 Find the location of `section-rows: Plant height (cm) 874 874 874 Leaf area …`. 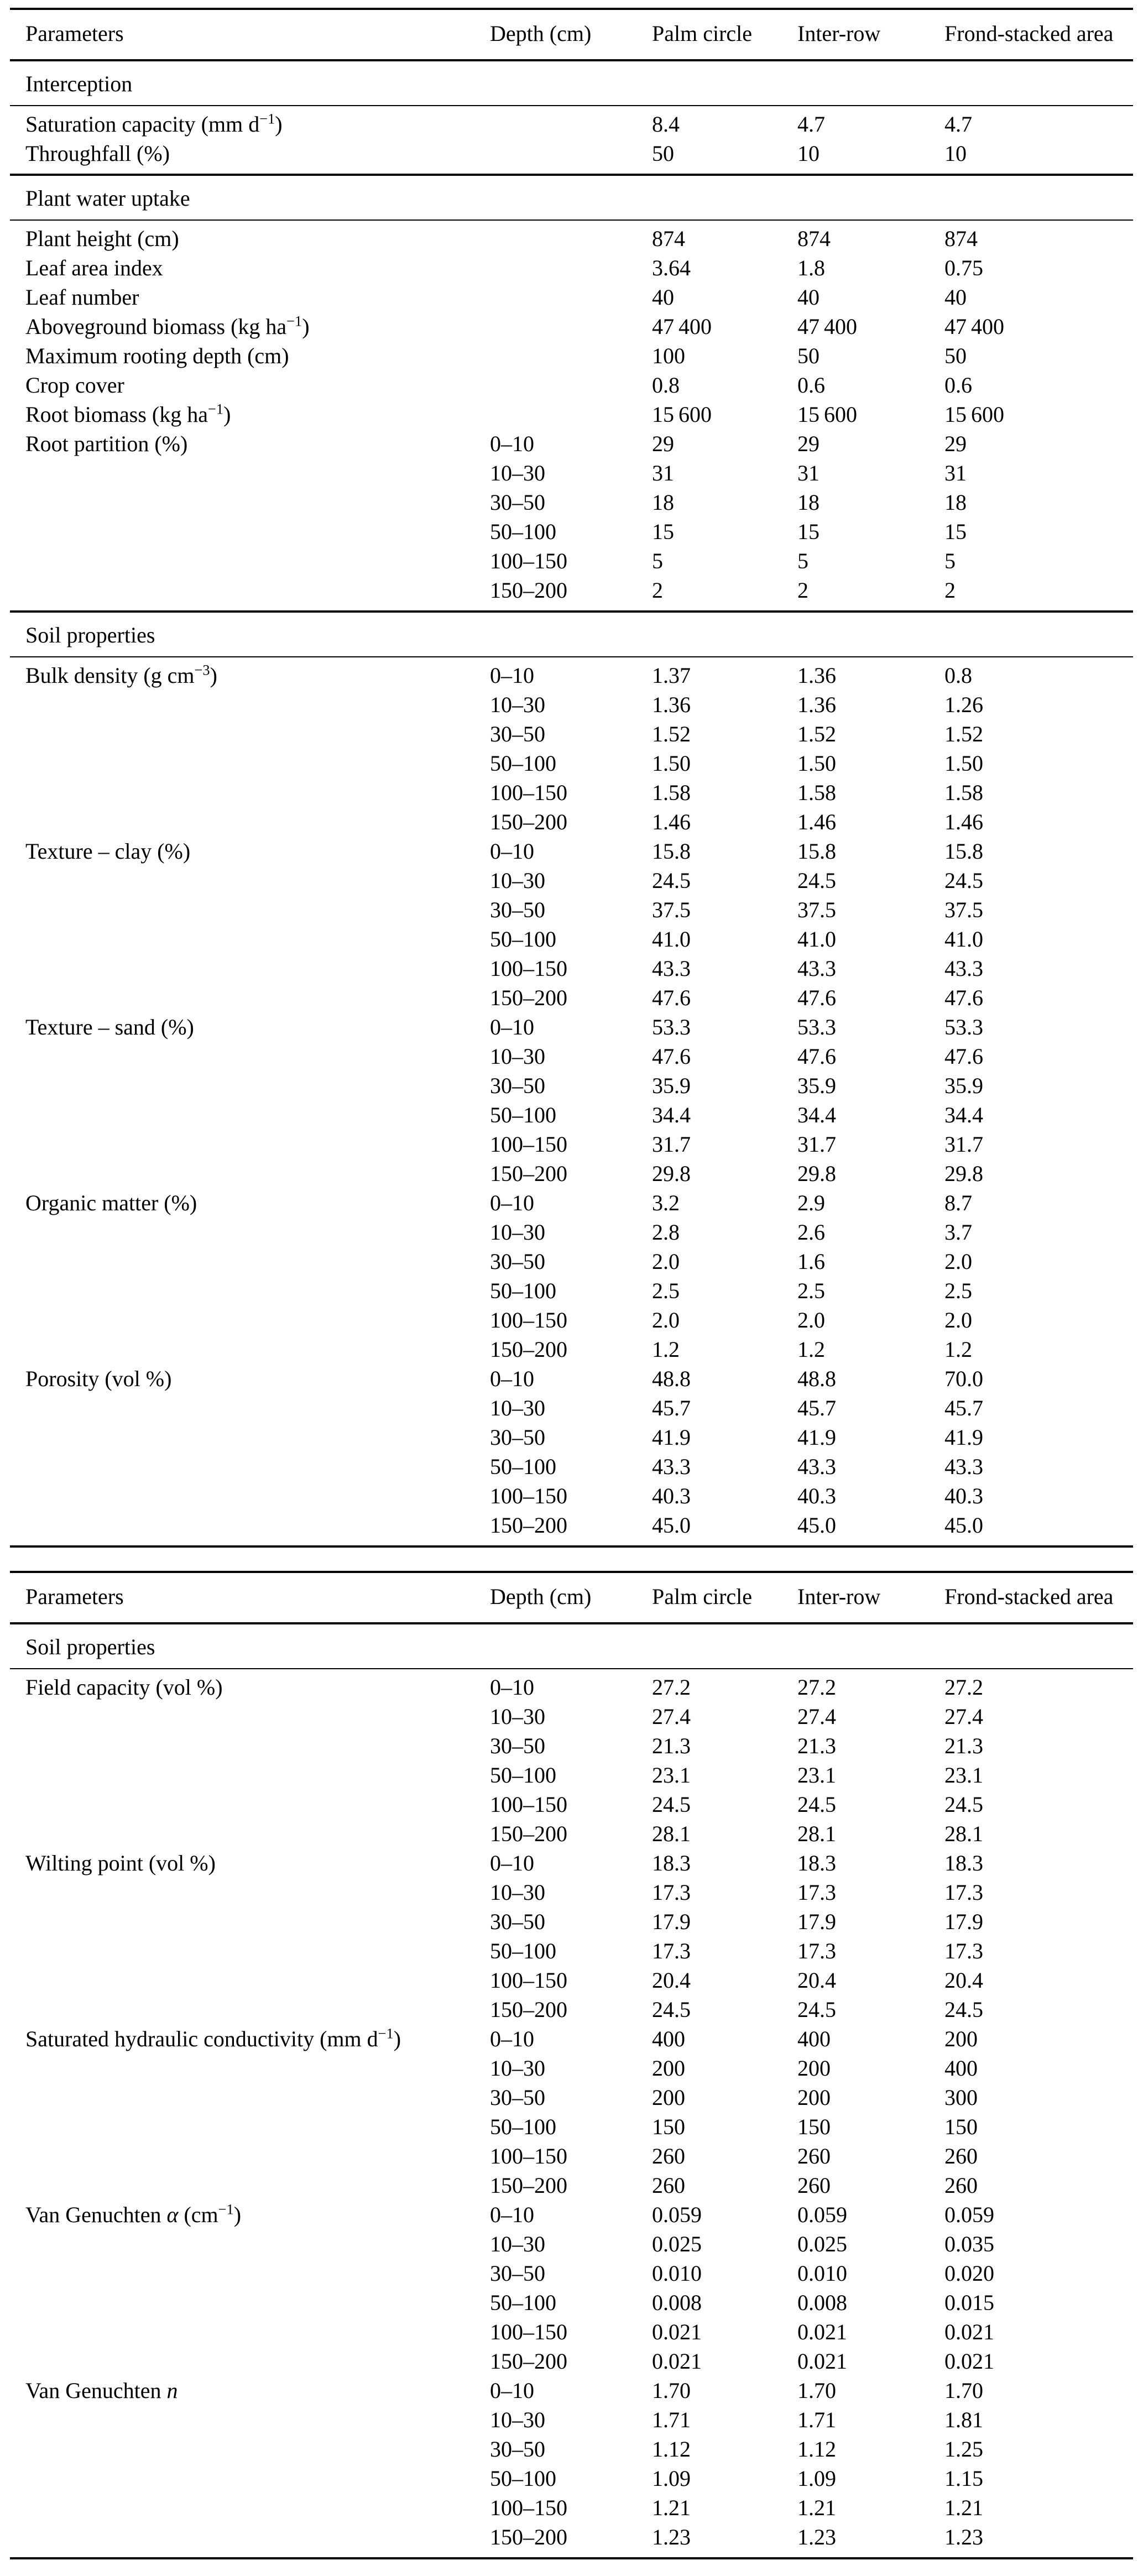

section-rows: Plant height (cm) 874 874 874 Leaf area … is located at coordinates (571, 415).